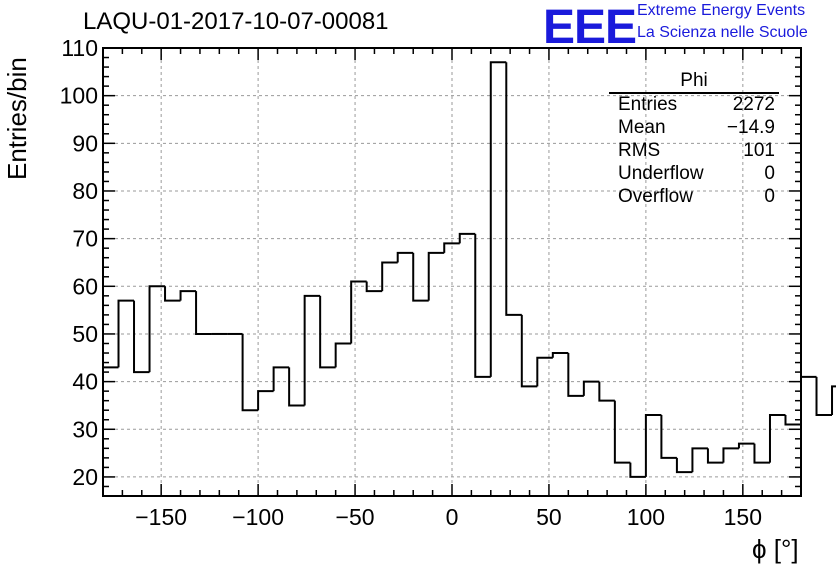 This screenshot has width=836, height=572. What do you see at coordinates (750, 127) in the screenshot?
I see `stats-value: −14.9` at bounding box center [750, 127].